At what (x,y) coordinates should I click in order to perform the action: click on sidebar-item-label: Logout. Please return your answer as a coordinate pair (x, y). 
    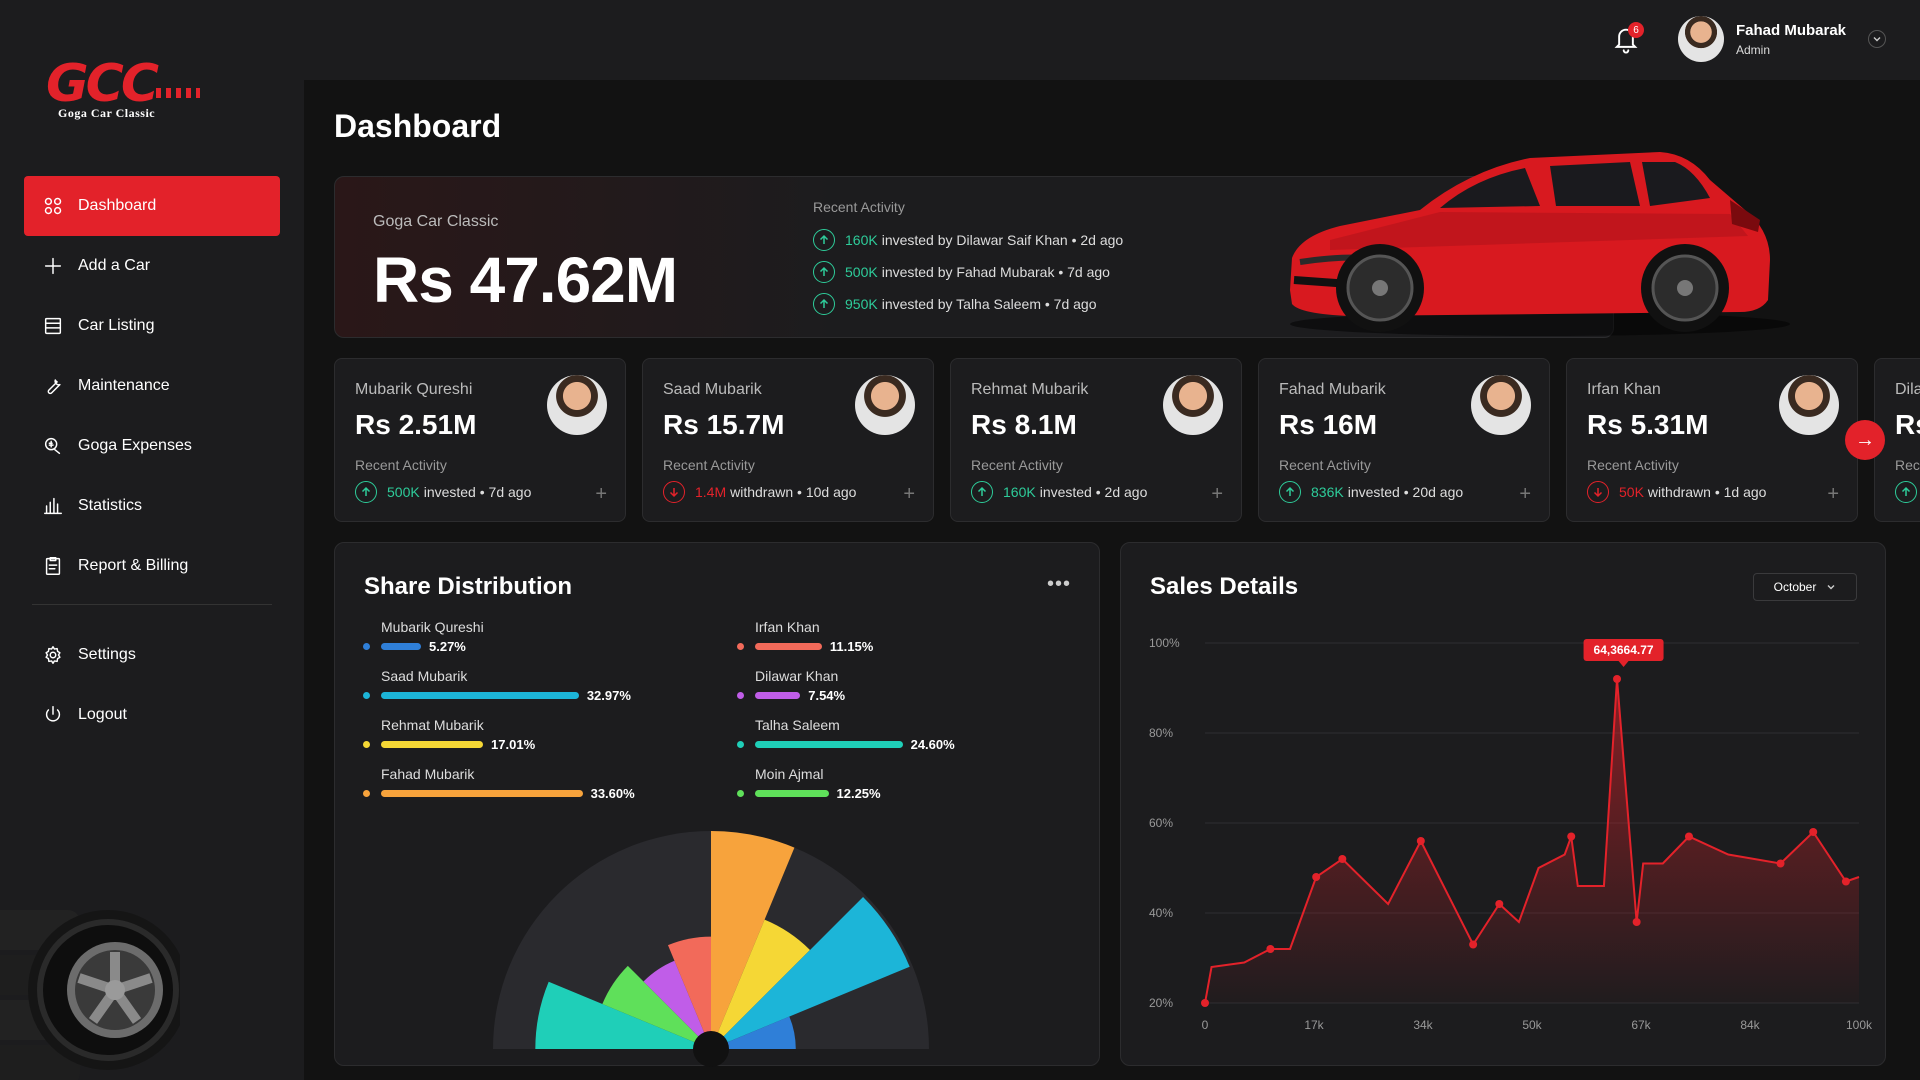
    Looking at the image, I should click on (102, 714).